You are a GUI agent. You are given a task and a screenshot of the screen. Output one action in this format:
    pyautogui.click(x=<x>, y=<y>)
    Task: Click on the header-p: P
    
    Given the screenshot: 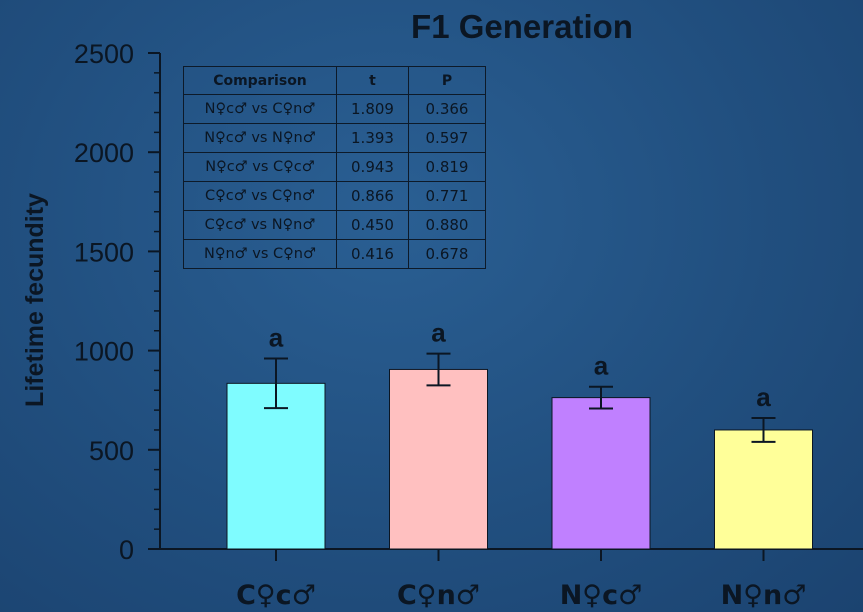 What is the action you would take?
    pyautogui.click(x=447, y=80)
    